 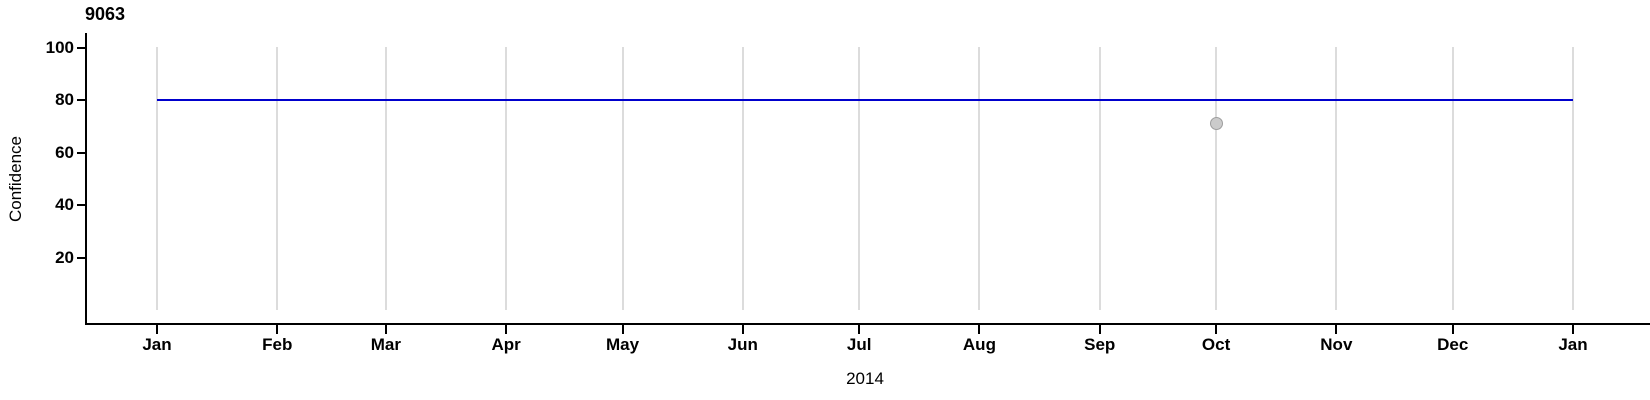 What do you see at coordinates (385, 344) in the screenshot?
I see `x-tick-label: Mar` at bounding box center [385, 344].